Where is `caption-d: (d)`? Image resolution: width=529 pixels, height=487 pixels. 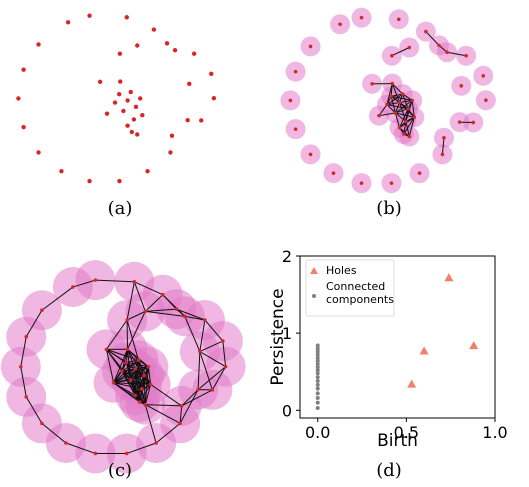 caption-d: (d) is located at coordinates (389, 470).